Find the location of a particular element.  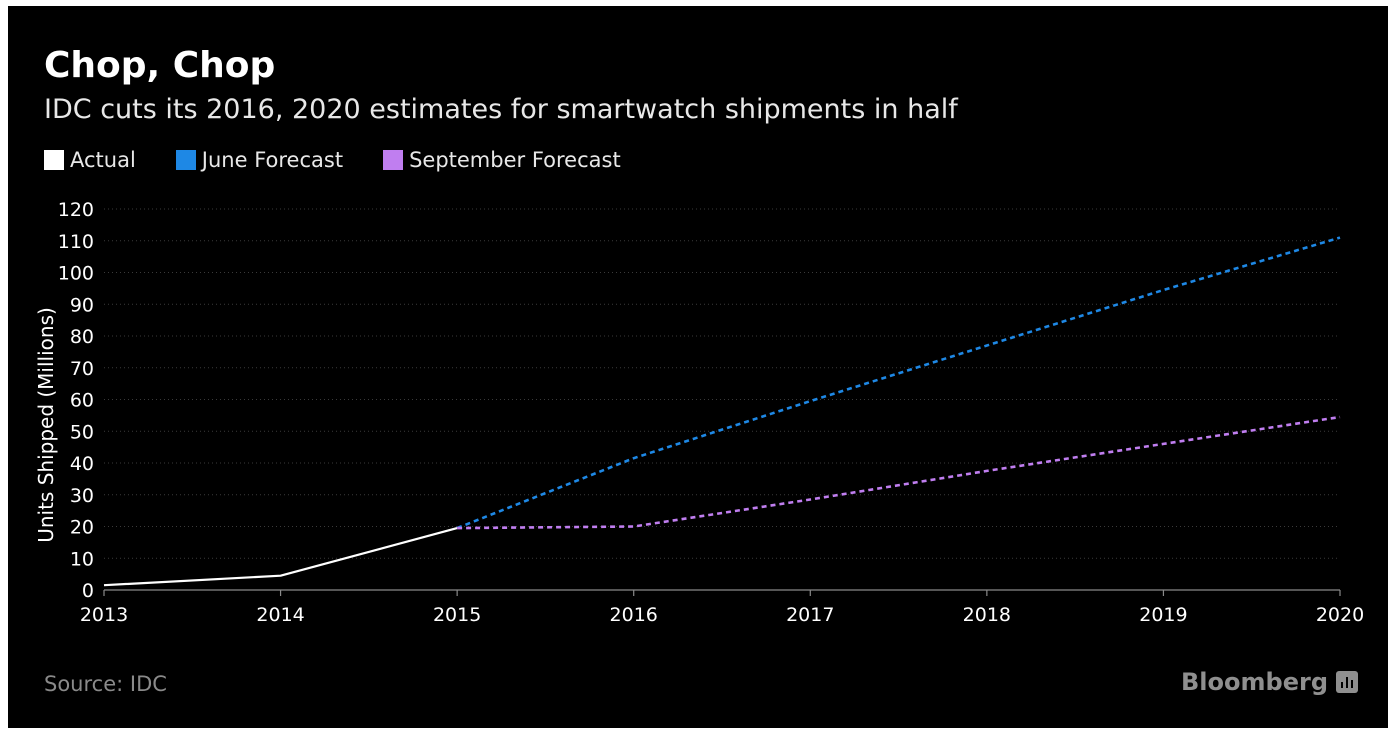

x-tick-label-2020: 2020 is located at coordinates (1340, 615).